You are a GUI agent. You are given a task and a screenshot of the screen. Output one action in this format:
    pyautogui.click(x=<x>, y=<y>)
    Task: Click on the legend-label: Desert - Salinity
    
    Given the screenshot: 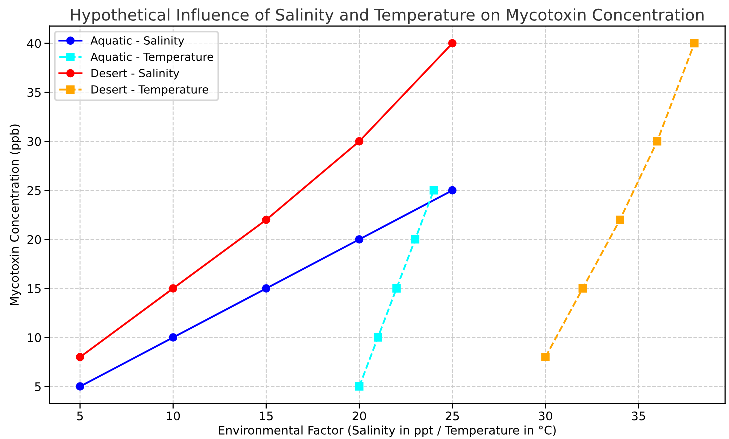 What is the action you would take?
    pyautogui.click(x=136, y=74)
    